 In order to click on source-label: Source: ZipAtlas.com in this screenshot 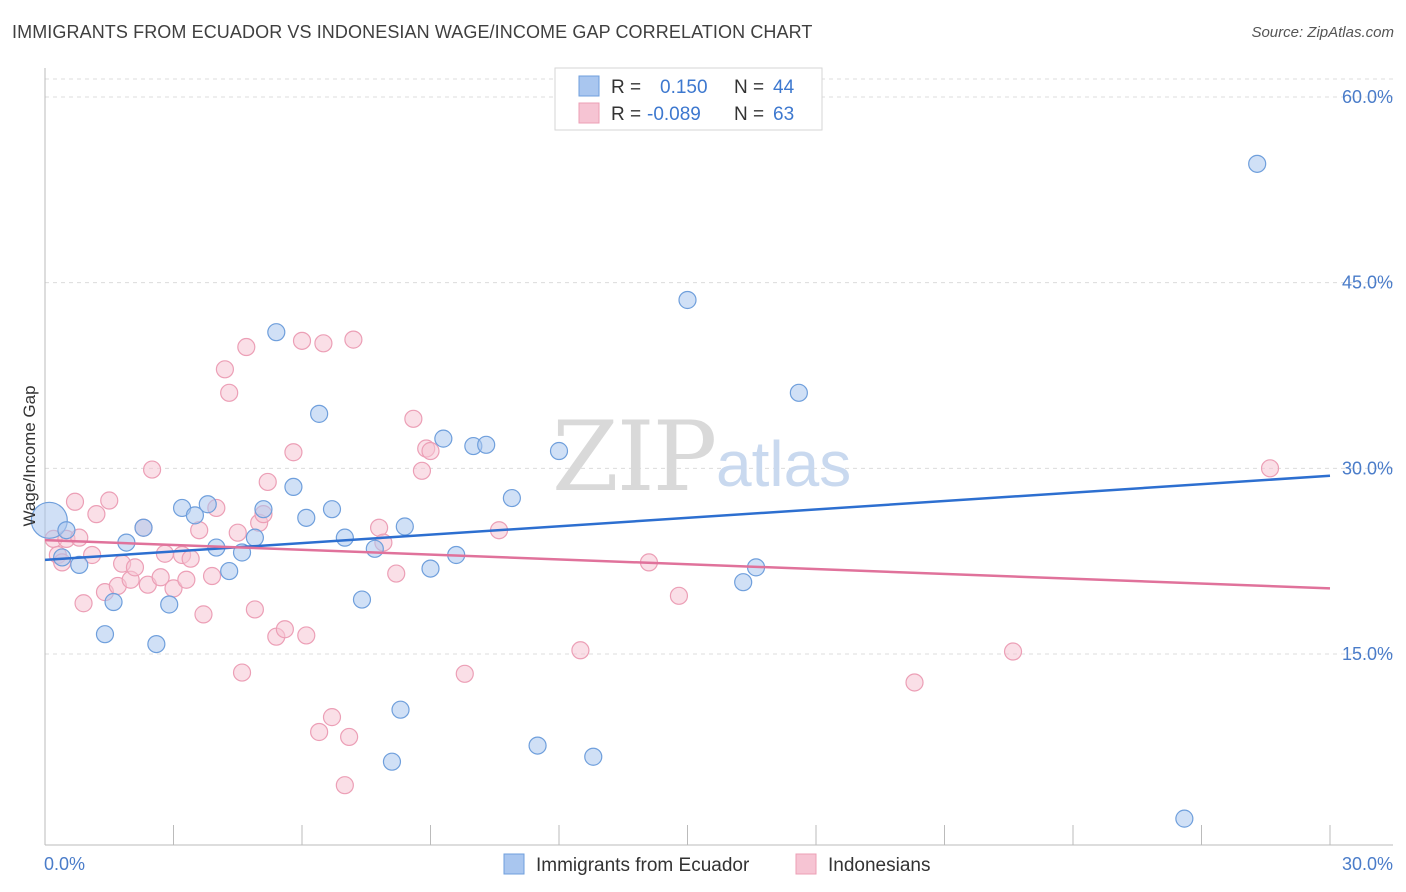, I will do `click(1322, 32)`.